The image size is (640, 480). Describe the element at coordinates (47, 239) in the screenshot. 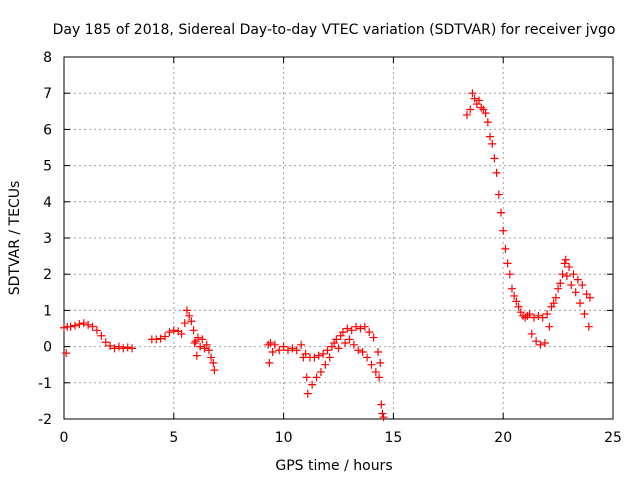

I see `y-tick-label: 3` at that location.